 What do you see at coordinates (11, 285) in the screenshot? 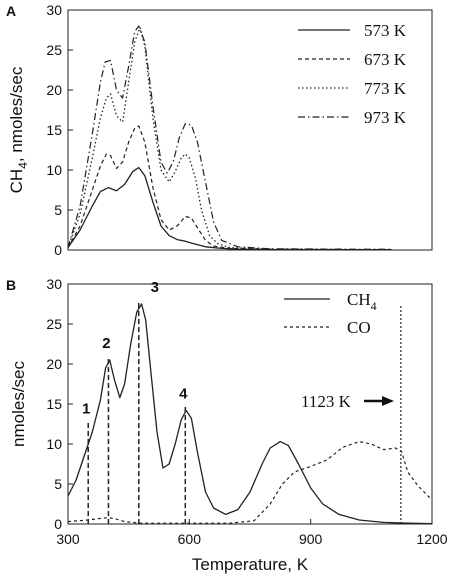
I see `panel-b-label: B` at bounding box center [11, 285].